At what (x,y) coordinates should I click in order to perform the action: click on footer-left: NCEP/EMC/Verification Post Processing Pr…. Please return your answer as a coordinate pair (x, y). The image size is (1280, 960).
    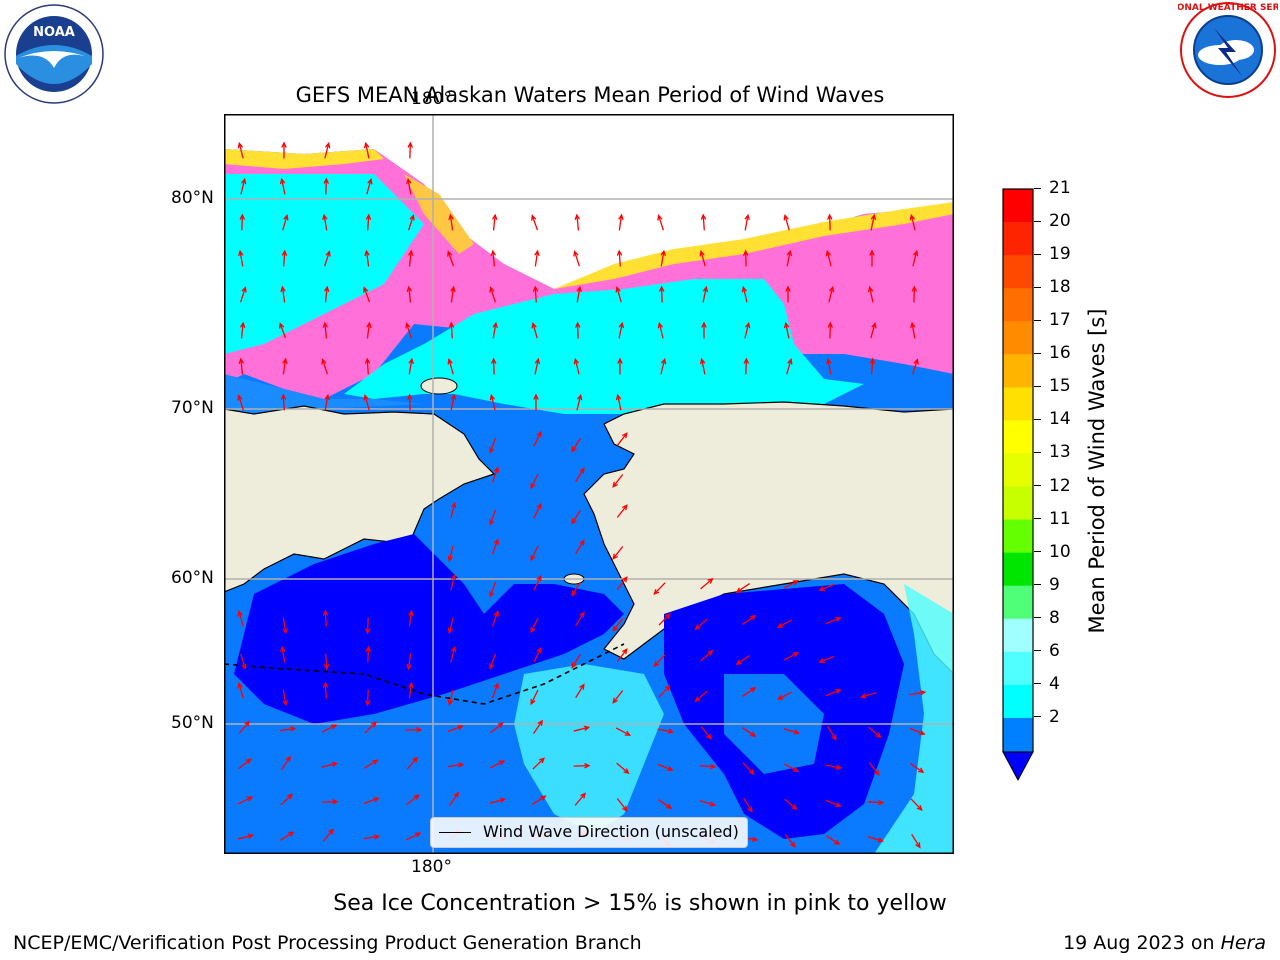
    Looking at the image, I should click on (327, 943).